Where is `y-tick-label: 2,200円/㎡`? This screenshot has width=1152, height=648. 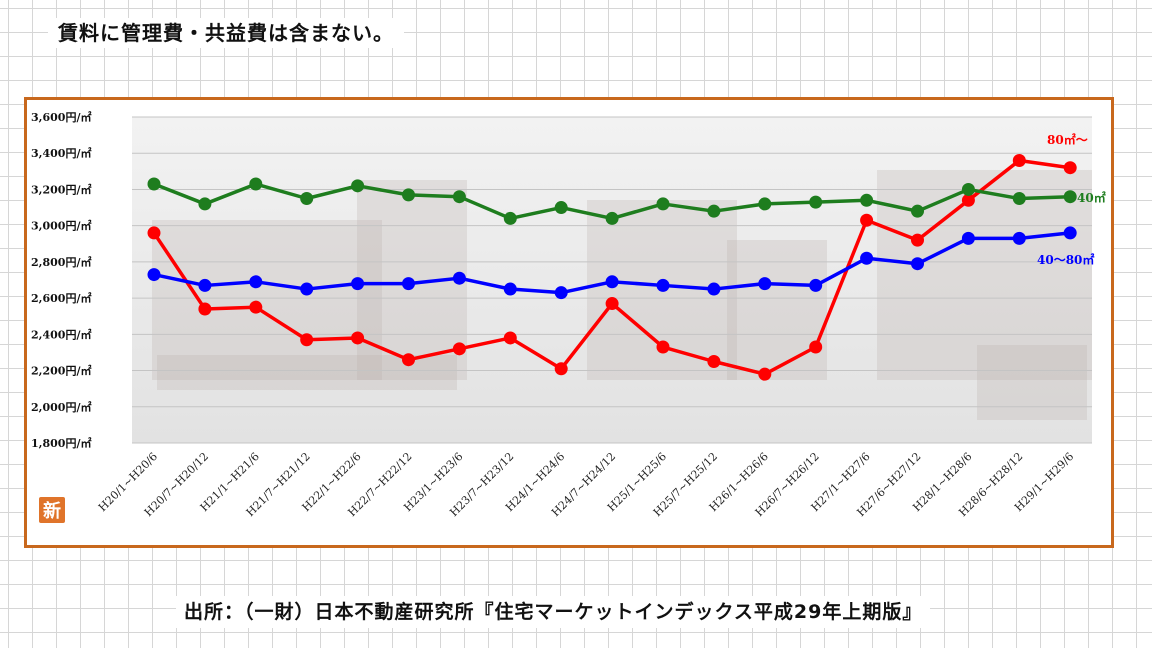 y-tick-label: 2,200円/㎡ is located at coordinates (61, 371).